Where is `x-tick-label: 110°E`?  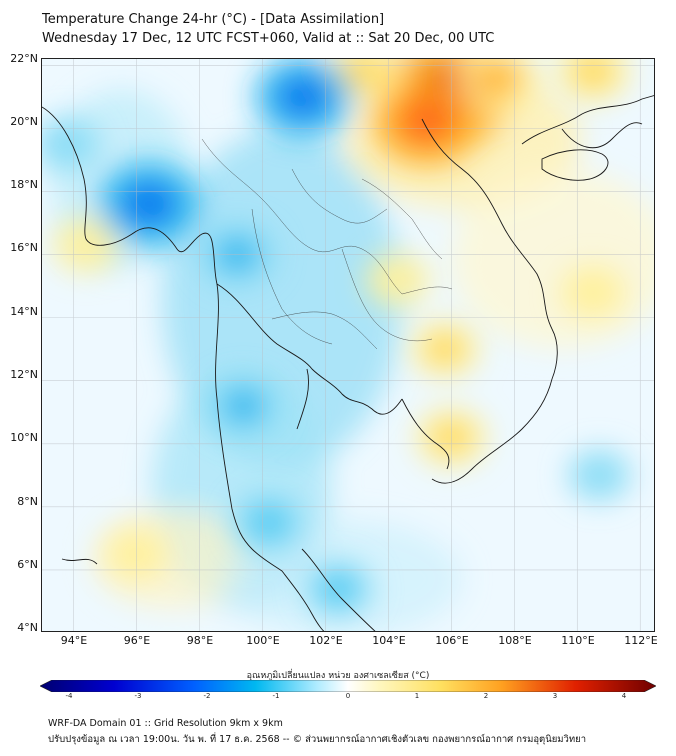
x-tick-label: 110°E is located at coordinates (578, 640).